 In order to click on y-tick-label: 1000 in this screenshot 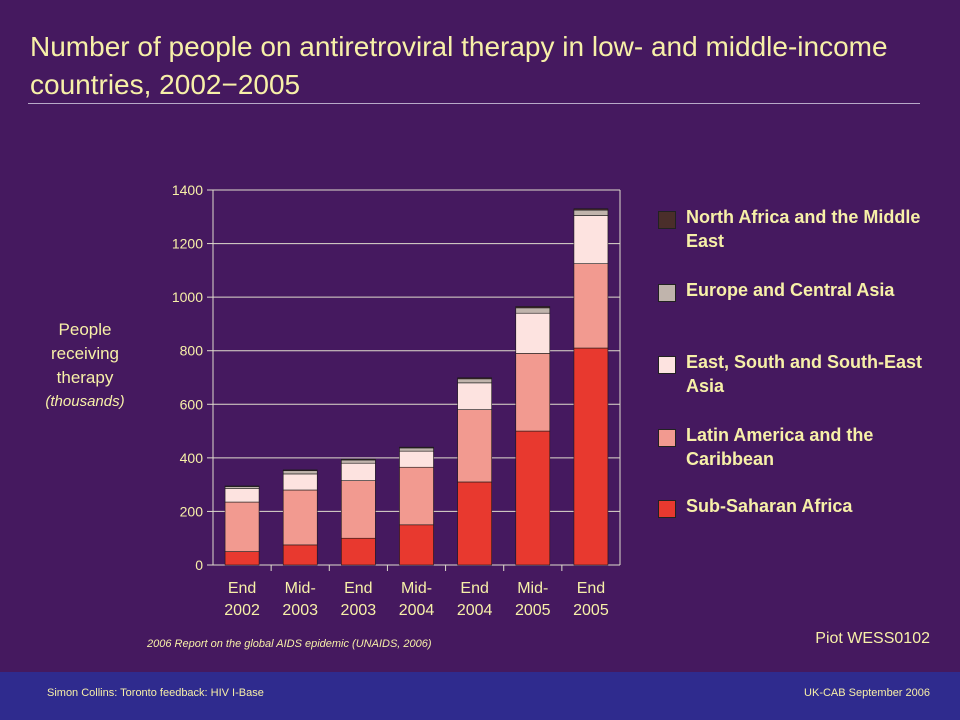, I will do `click(187, 297)`.